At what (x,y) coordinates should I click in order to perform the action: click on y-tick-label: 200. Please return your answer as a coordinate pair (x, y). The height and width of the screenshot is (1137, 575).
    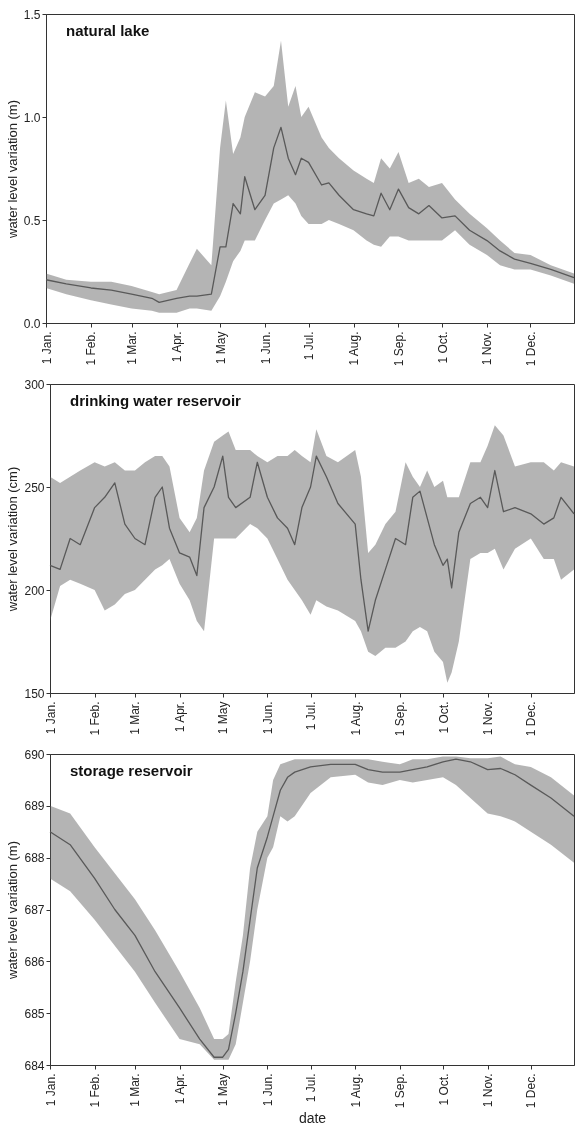
    Looking at the image, I should click on (34, 590).